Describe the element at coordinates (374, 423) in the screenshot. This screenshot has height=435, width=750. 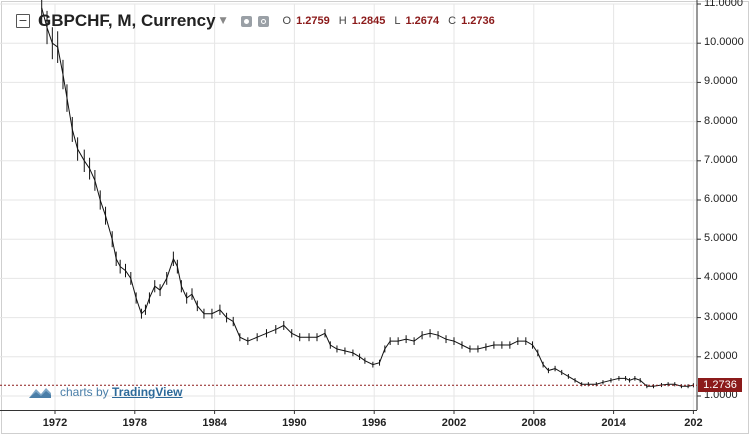
I see `time-tick-label: 1996` at that location.